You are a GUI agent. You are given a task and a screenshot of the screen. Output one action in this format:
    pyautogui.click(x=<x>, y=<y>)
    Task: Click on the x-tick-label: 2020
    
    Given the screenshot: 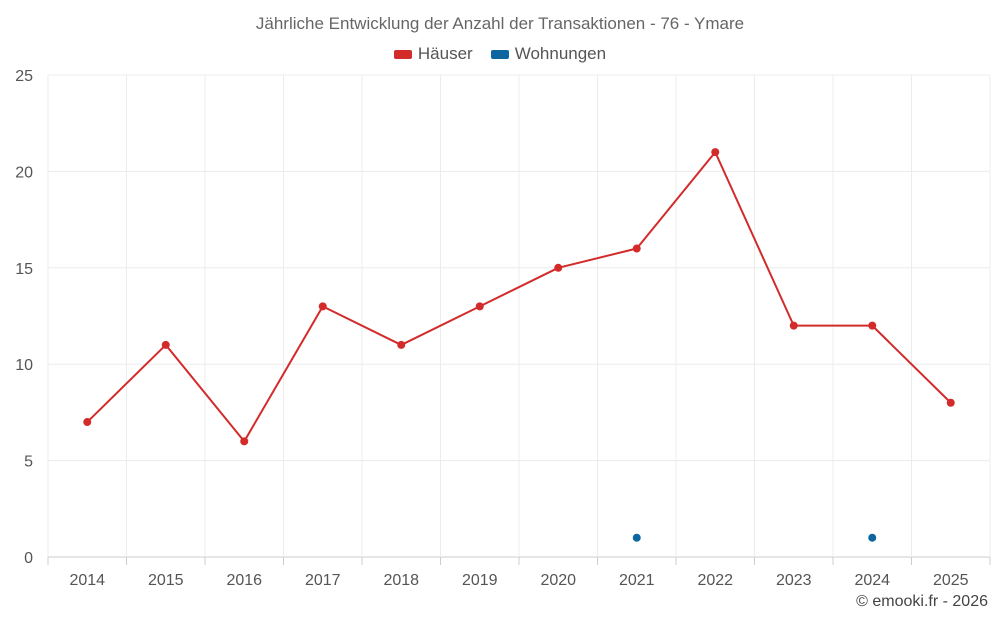 What is the action you would take?
    pyautogui.click(x=558, y=580)
    